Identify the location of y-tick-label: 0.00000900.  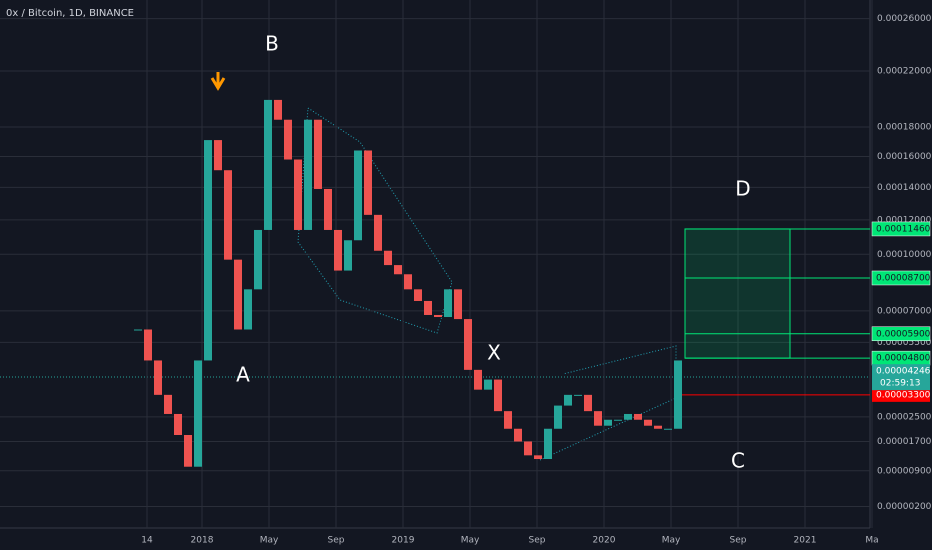
(904, 471).